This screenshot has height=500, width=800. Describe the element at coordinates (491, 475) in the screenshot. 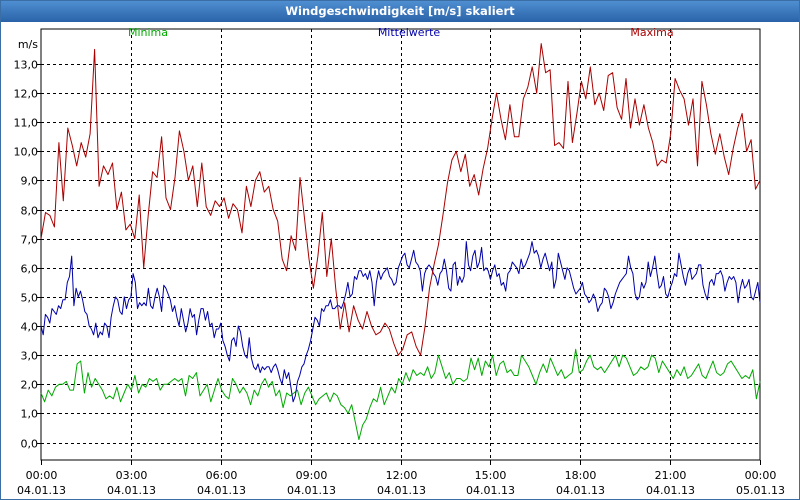

I see `x-tick-time: 15:00` at that location.